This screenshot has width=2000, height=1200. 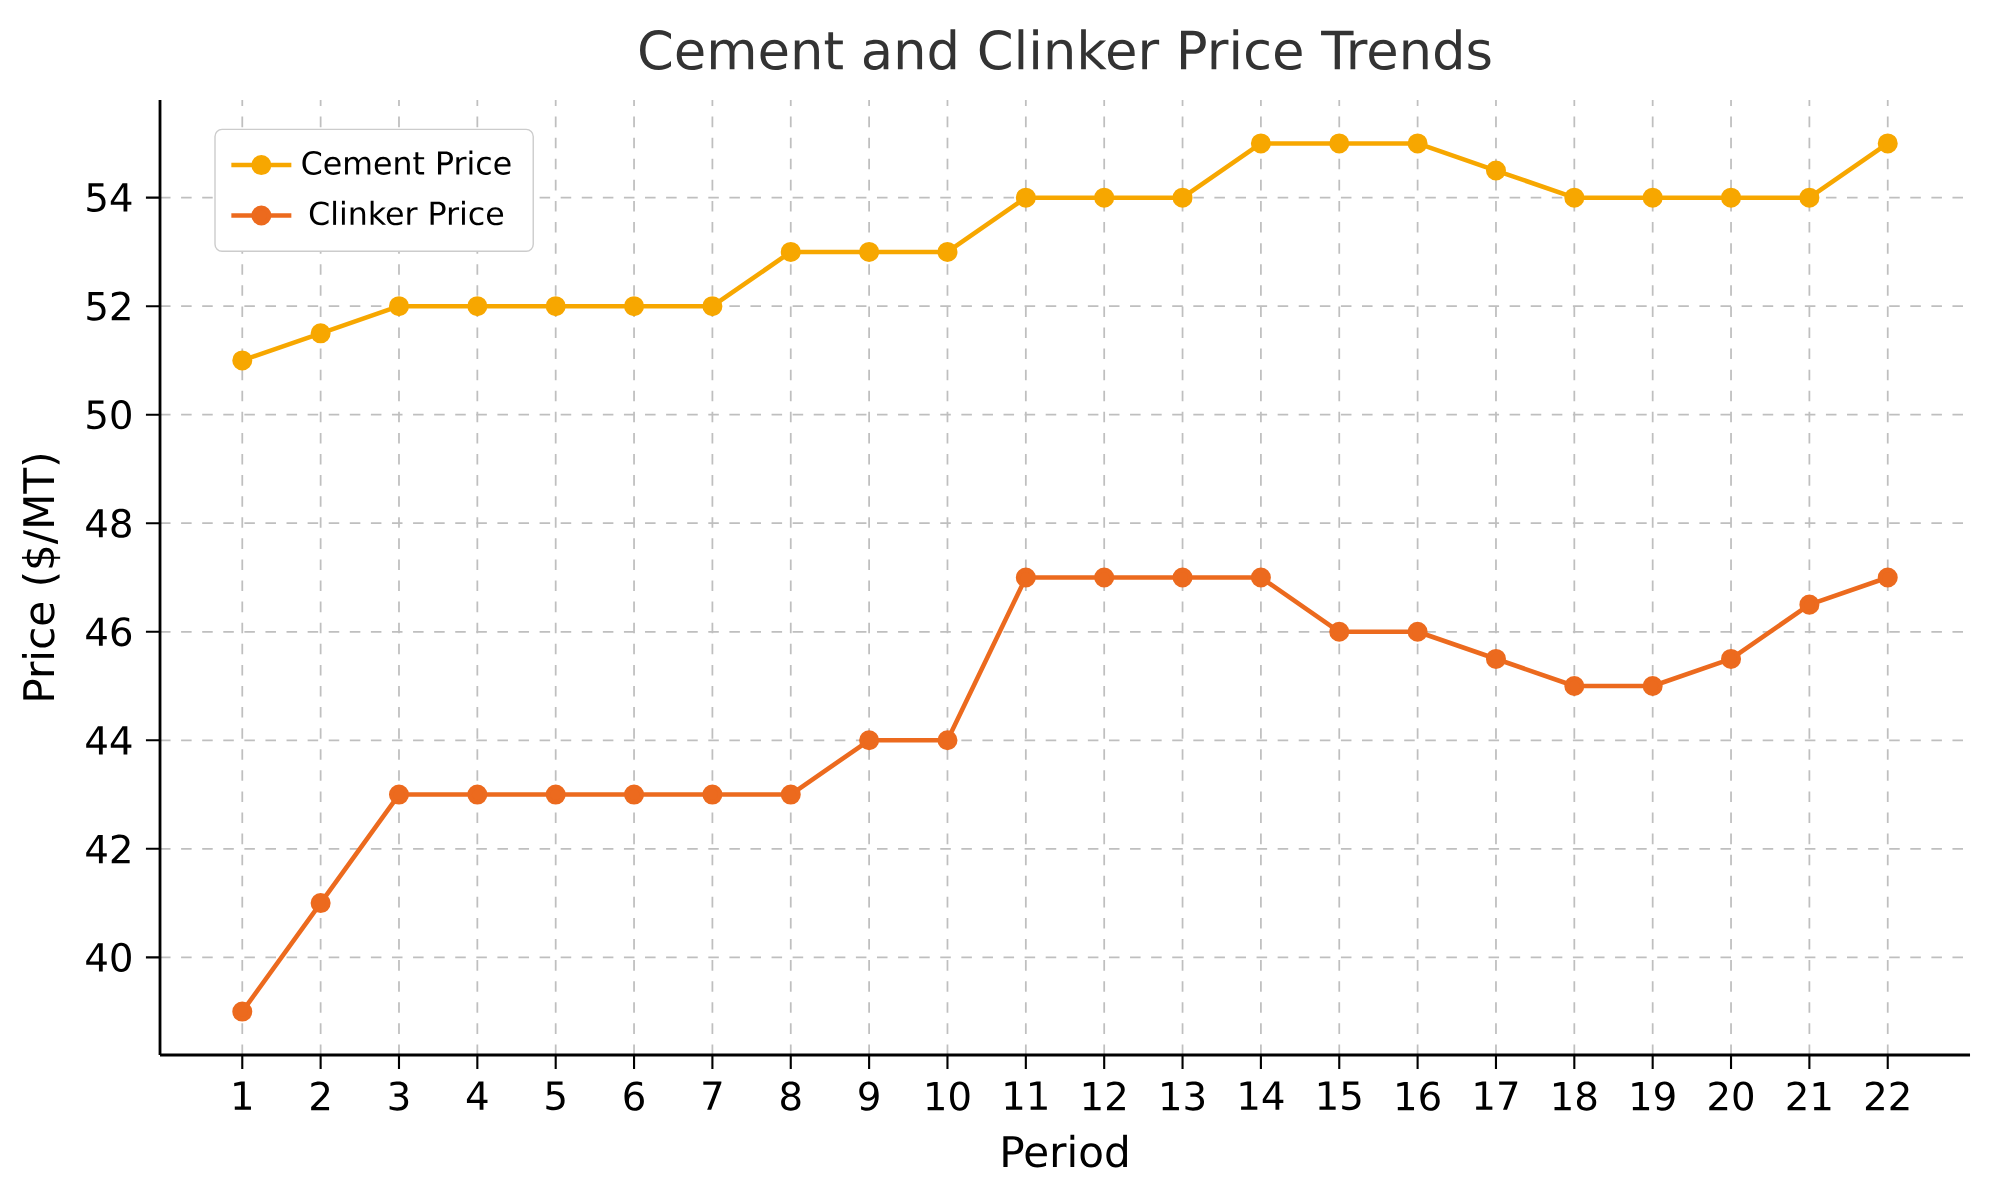 I want to click on x-tick-label: 7, so click(x=712, y=1095).